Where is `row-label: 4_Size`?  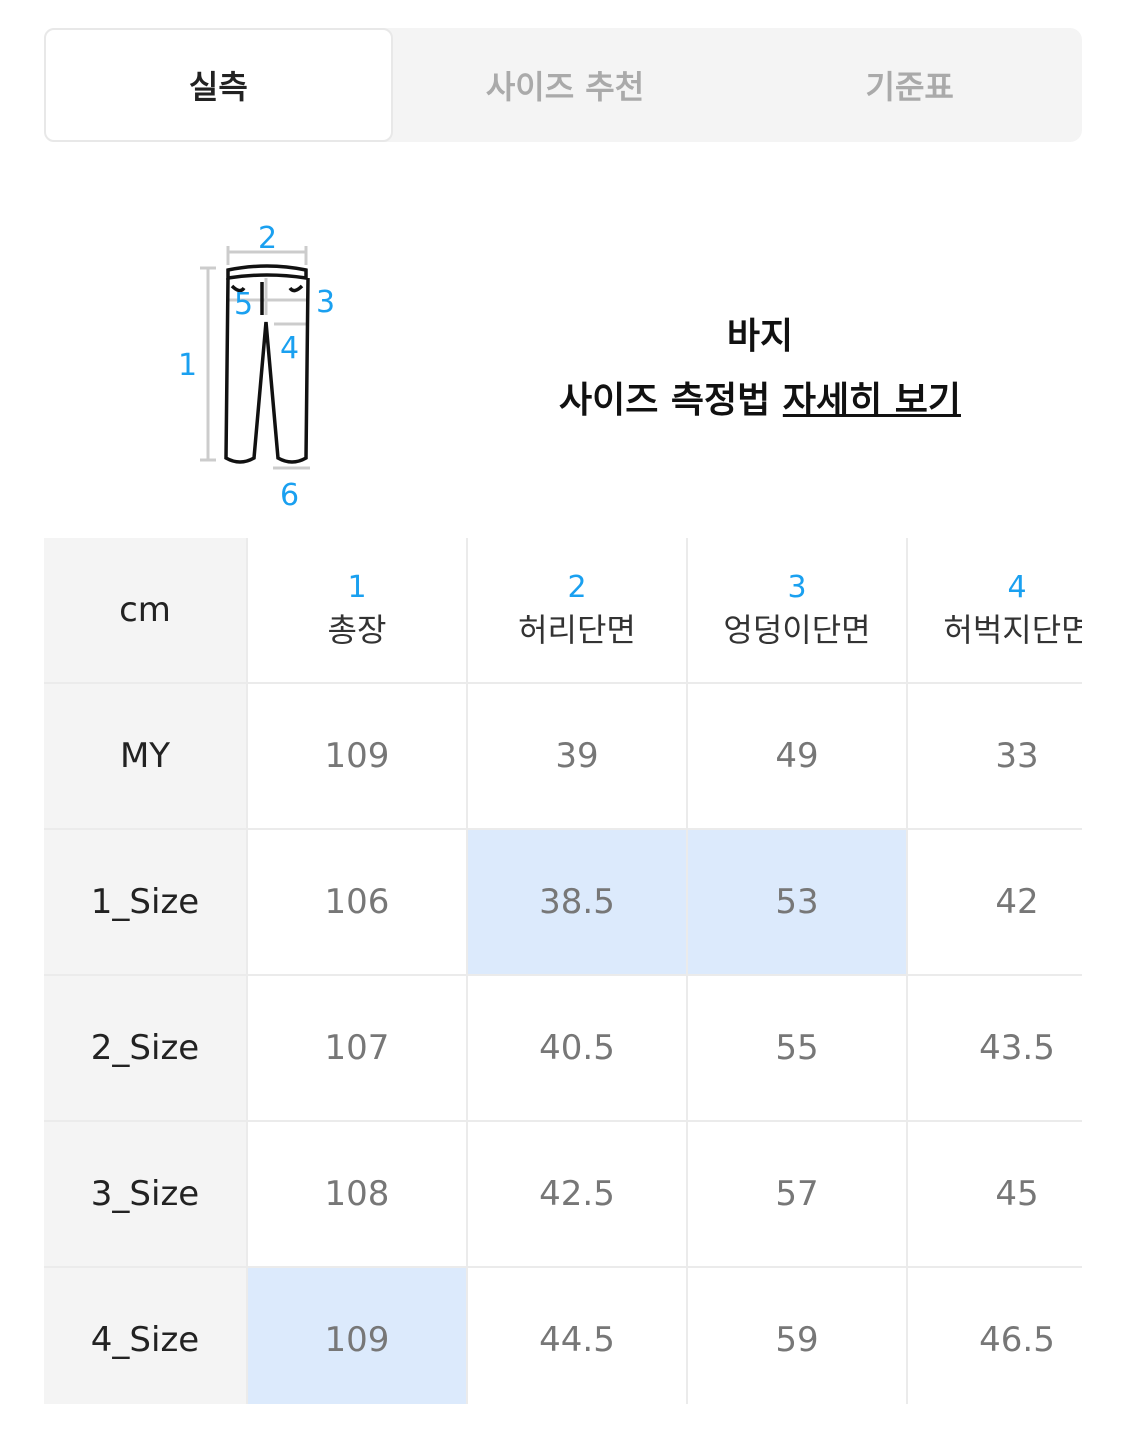 row-label: 4_Size is located at coordinates (145, 1336).